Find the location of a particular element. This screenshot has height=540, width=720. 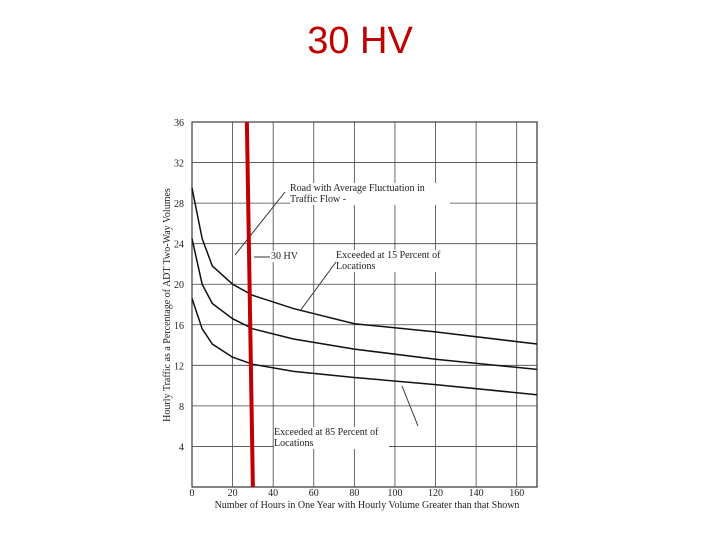

y-tick-label: 12 is located at coordinates (179, 366).